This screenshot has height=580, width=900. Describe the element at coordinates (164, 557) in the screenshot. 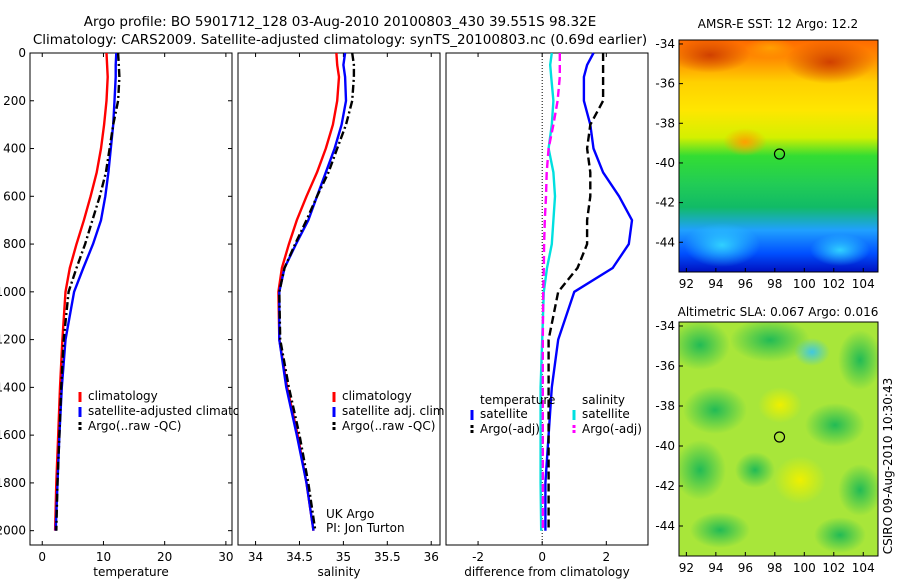

I see `temperature-xtick-label: 20` at that location.